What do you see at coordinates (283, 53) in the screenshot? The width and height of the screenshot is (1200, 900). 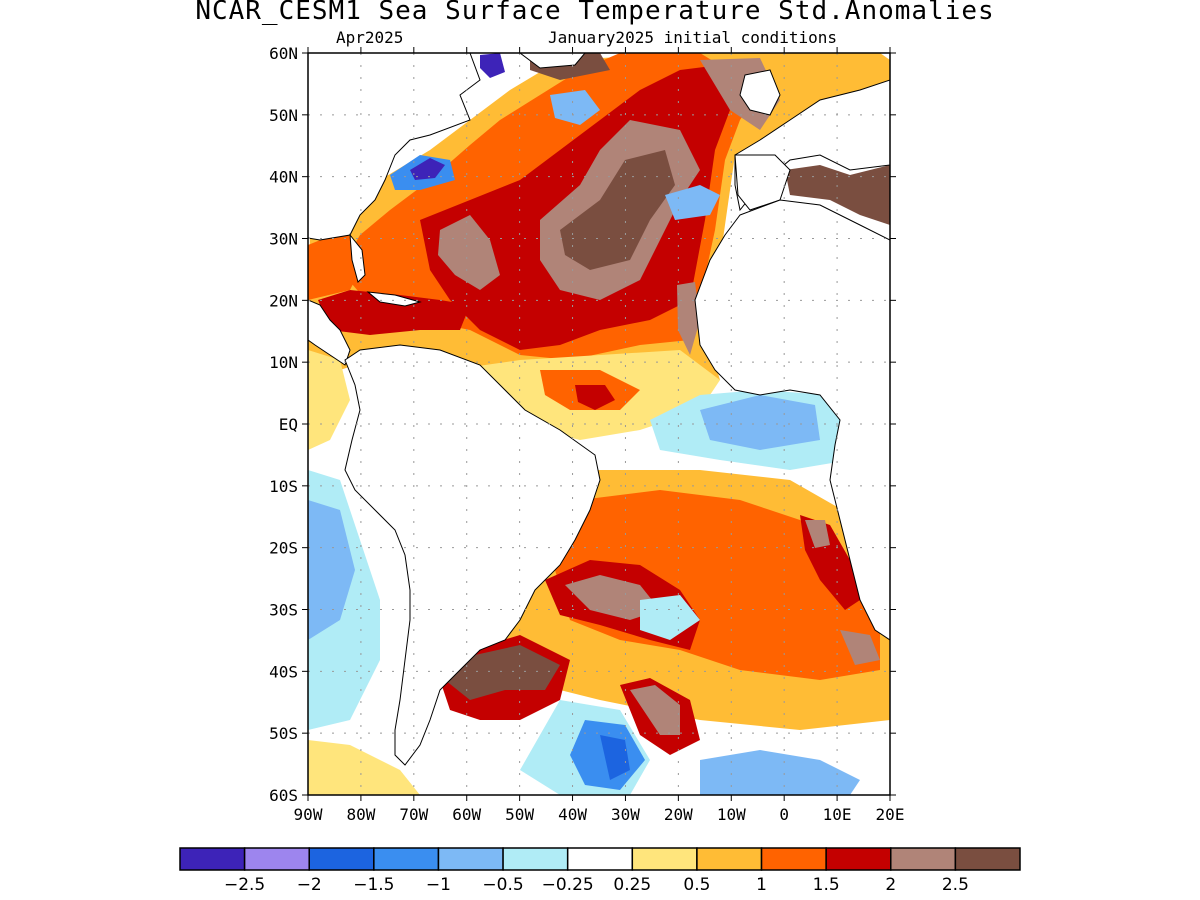 I see `lat-label: 60N` at bounding box center [283, 53].